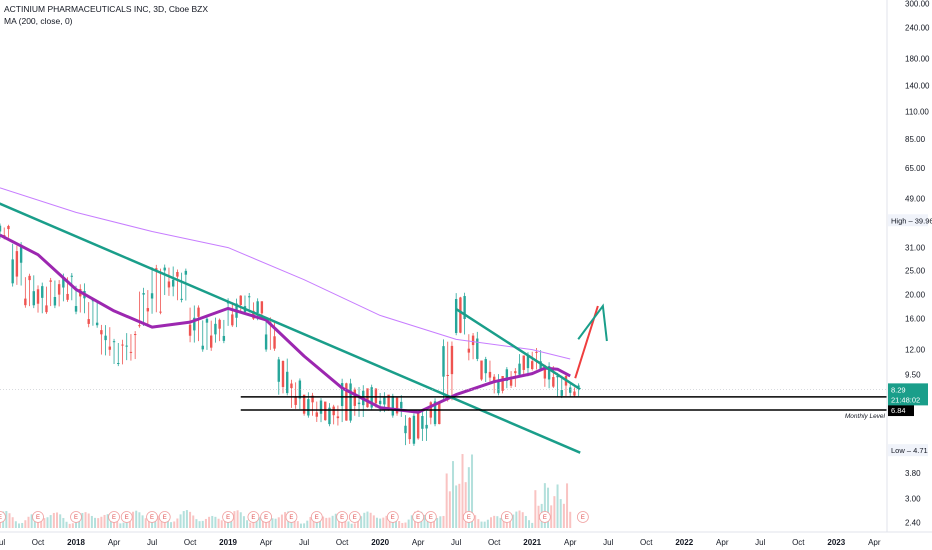 This screenshot has width=932, height=550. I want to click on price-tick-label: 16.00, so click(915, 319).